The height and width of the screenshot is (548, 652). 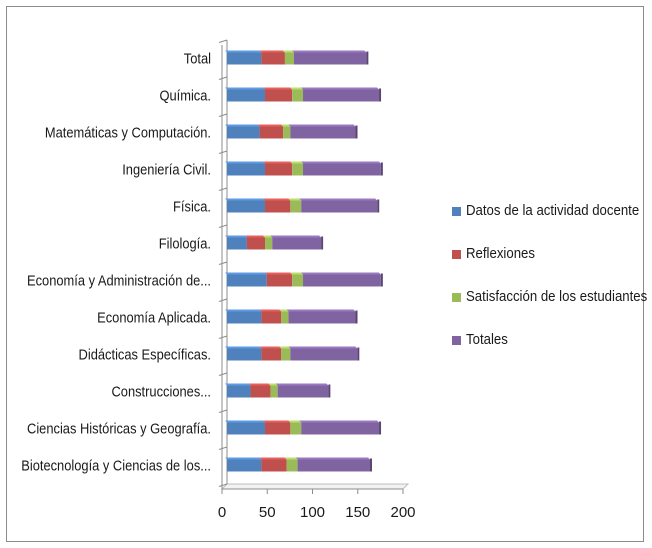 I want to click on legend-label: Datos de la actividad docente, so click(x=553, y=210).